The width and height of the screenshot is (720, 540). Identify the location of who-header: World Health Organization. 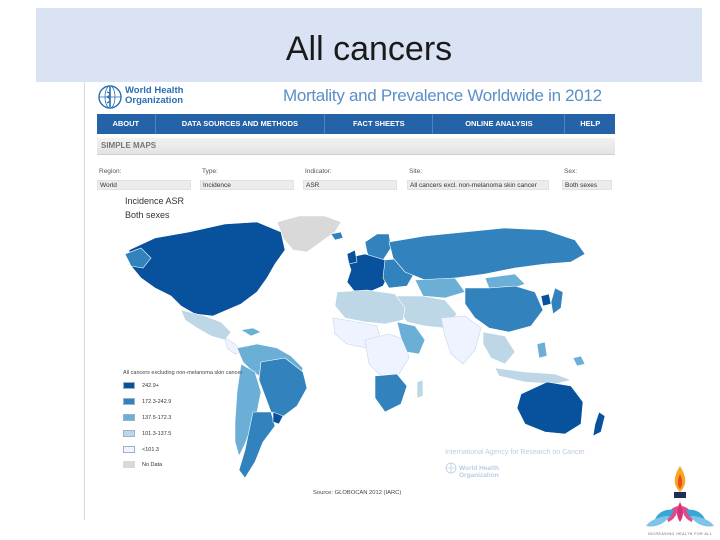
(157, 99).